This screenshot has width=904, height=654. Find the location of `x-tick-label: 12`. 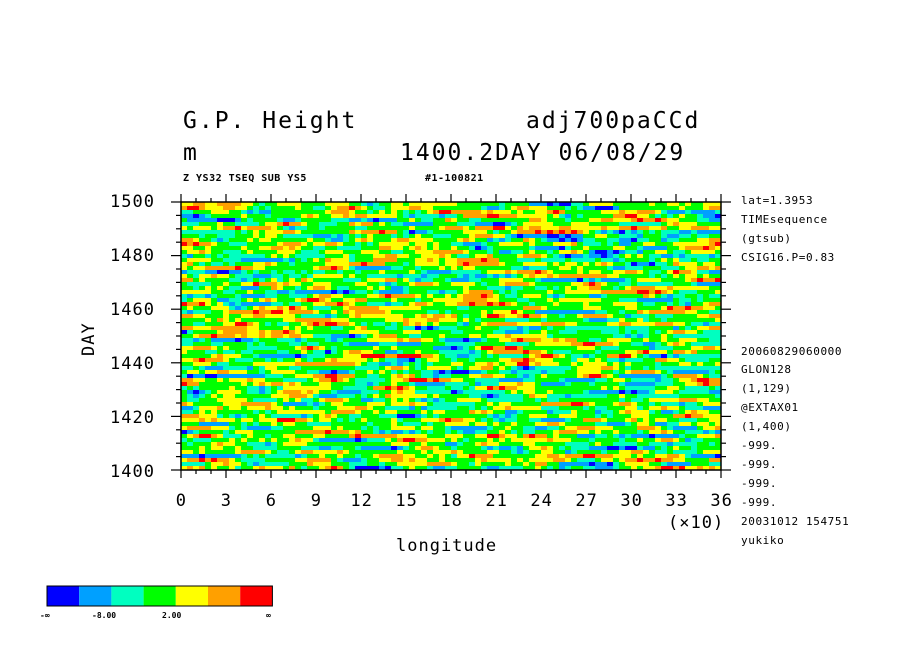

x-tick-label: 12 is located at coordinates (361, 501).